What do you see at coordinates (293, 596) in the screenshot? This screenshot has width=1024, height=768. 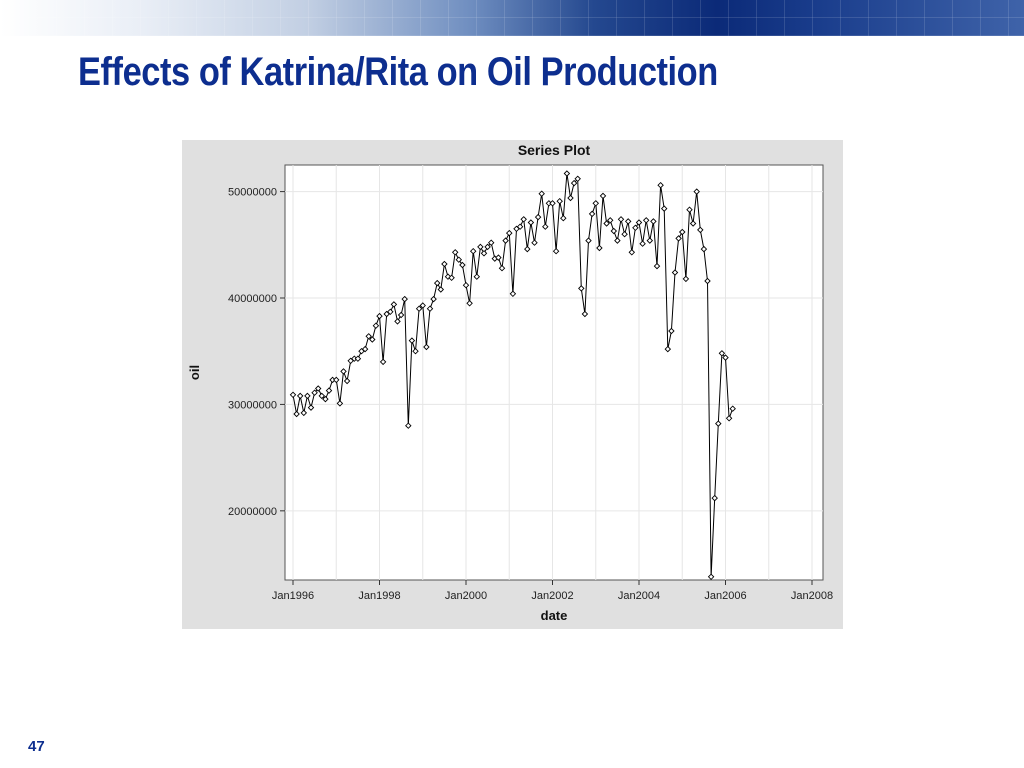 I see `x-tick-label: Jan1996` at bounding box center [293, 596].